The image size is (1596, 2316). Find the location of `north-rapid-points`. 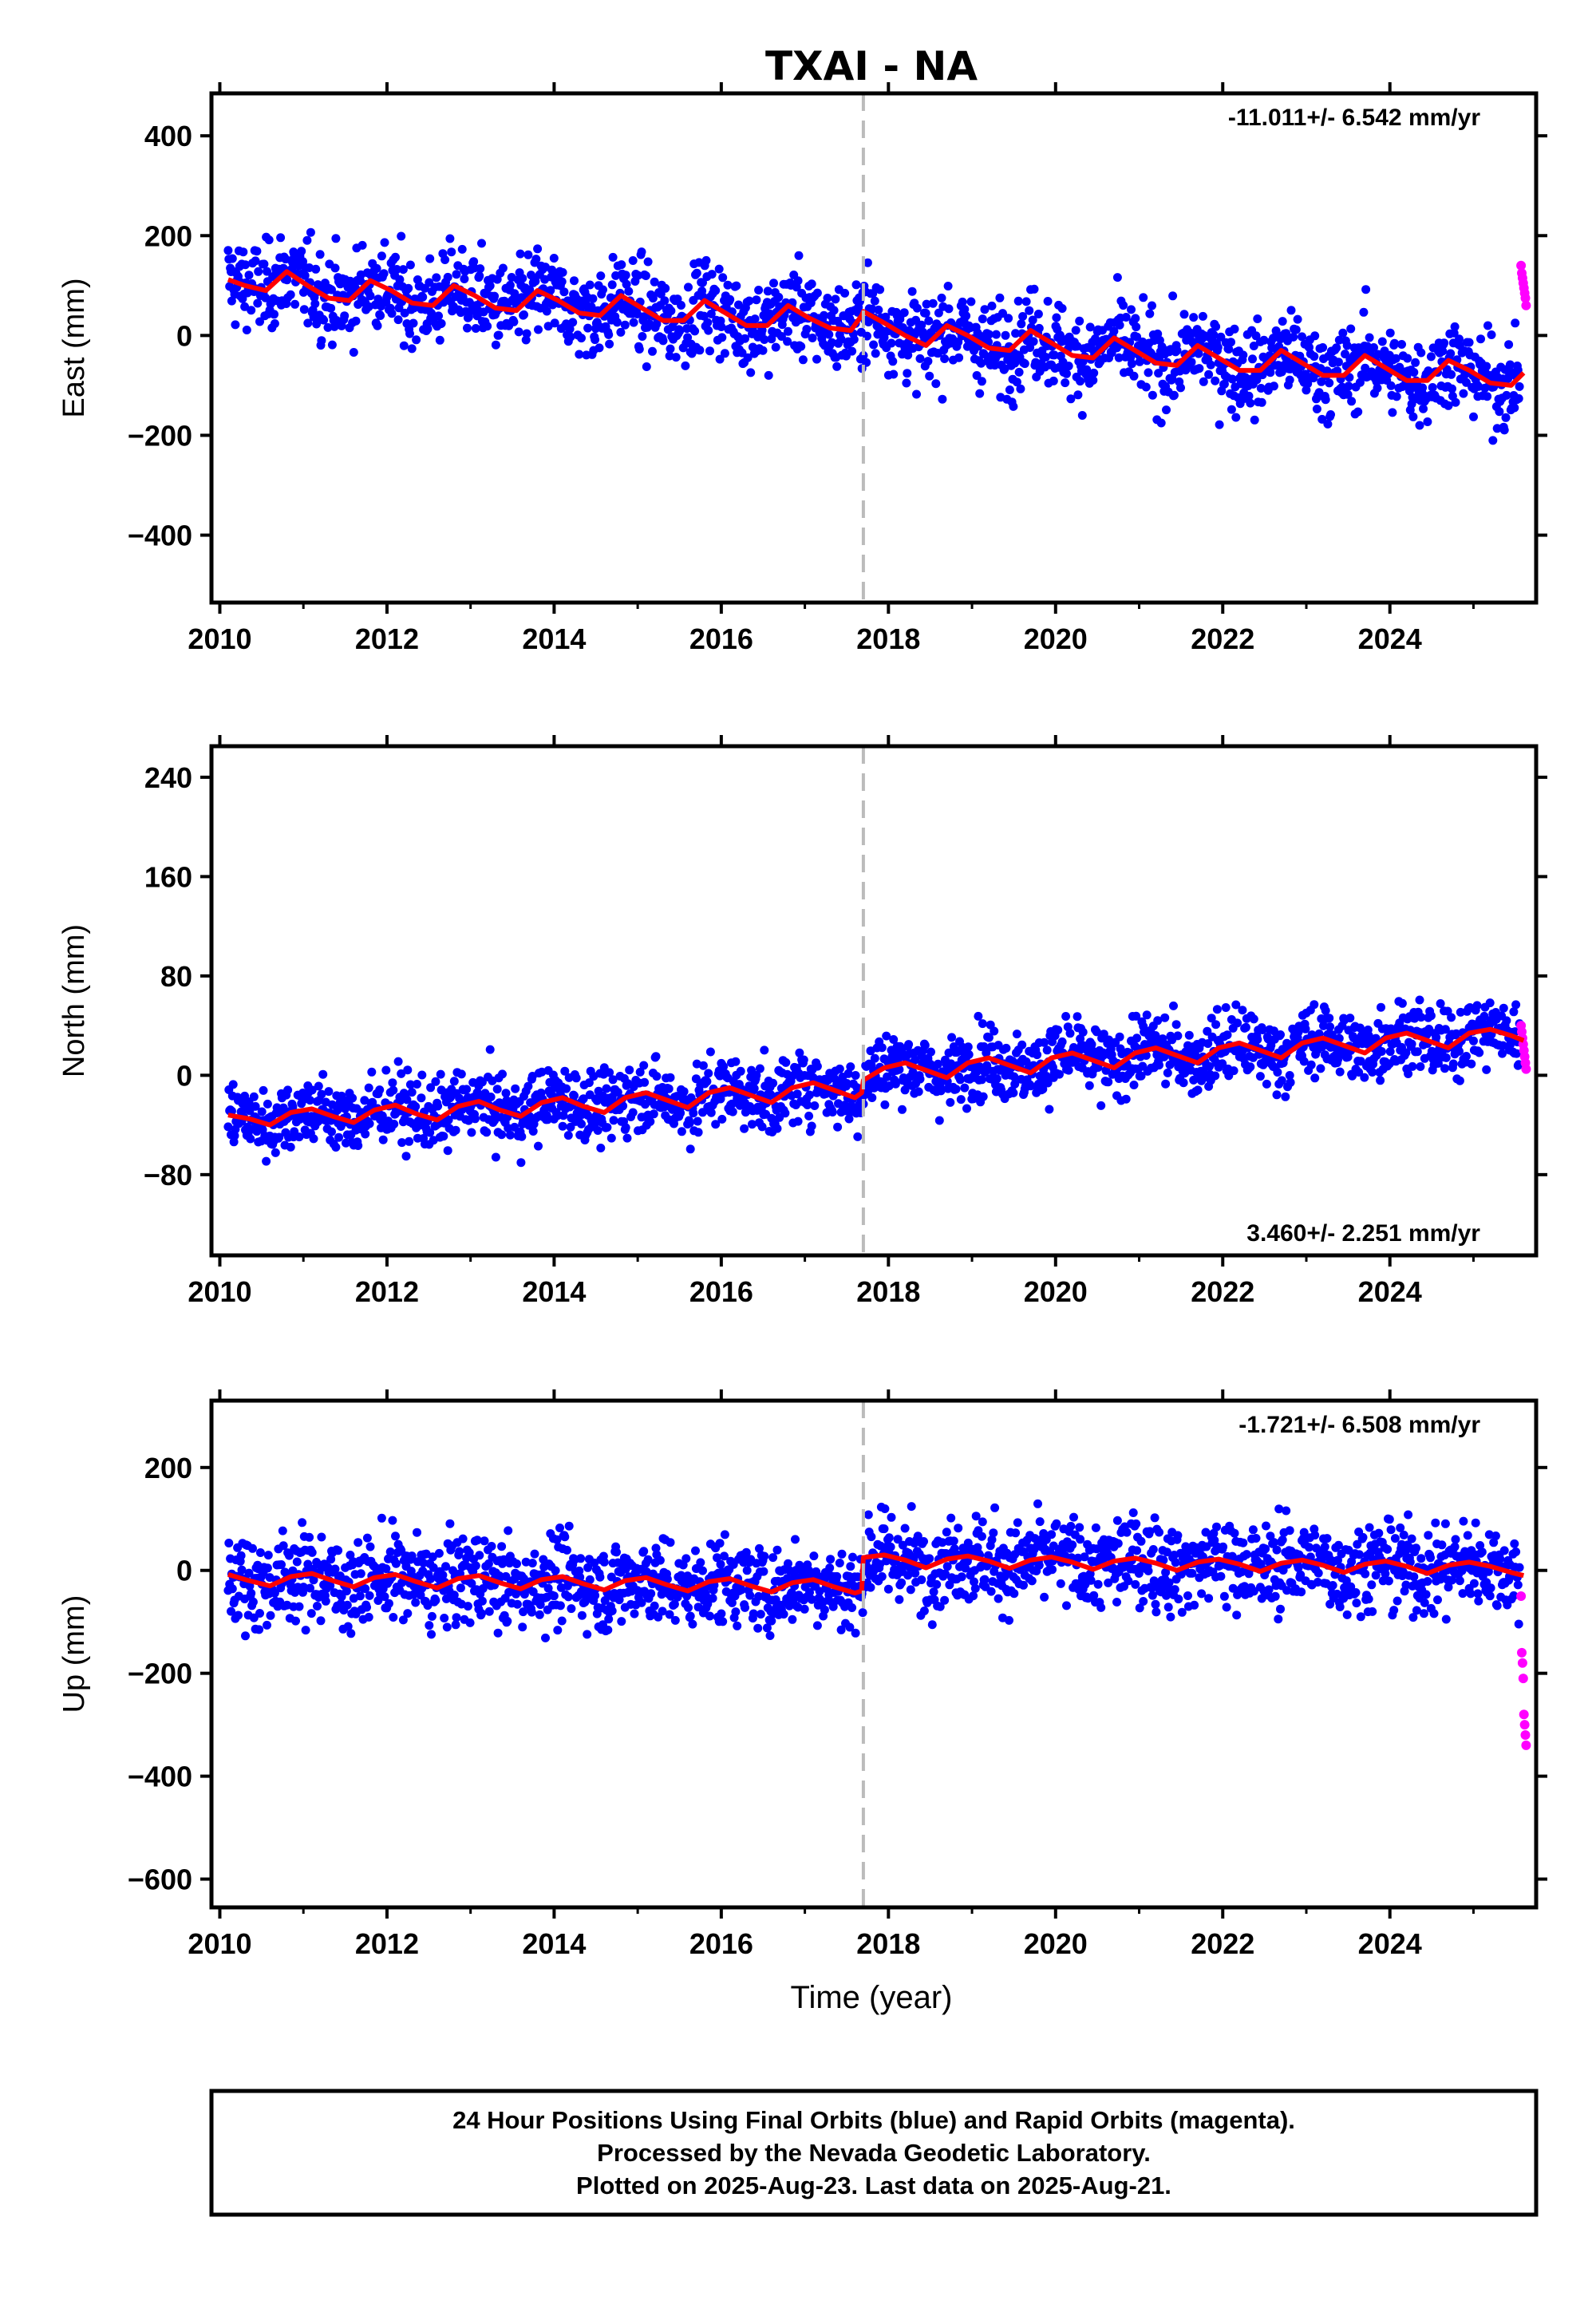

north-rapid-points is located at coordinates (1523, 1047).